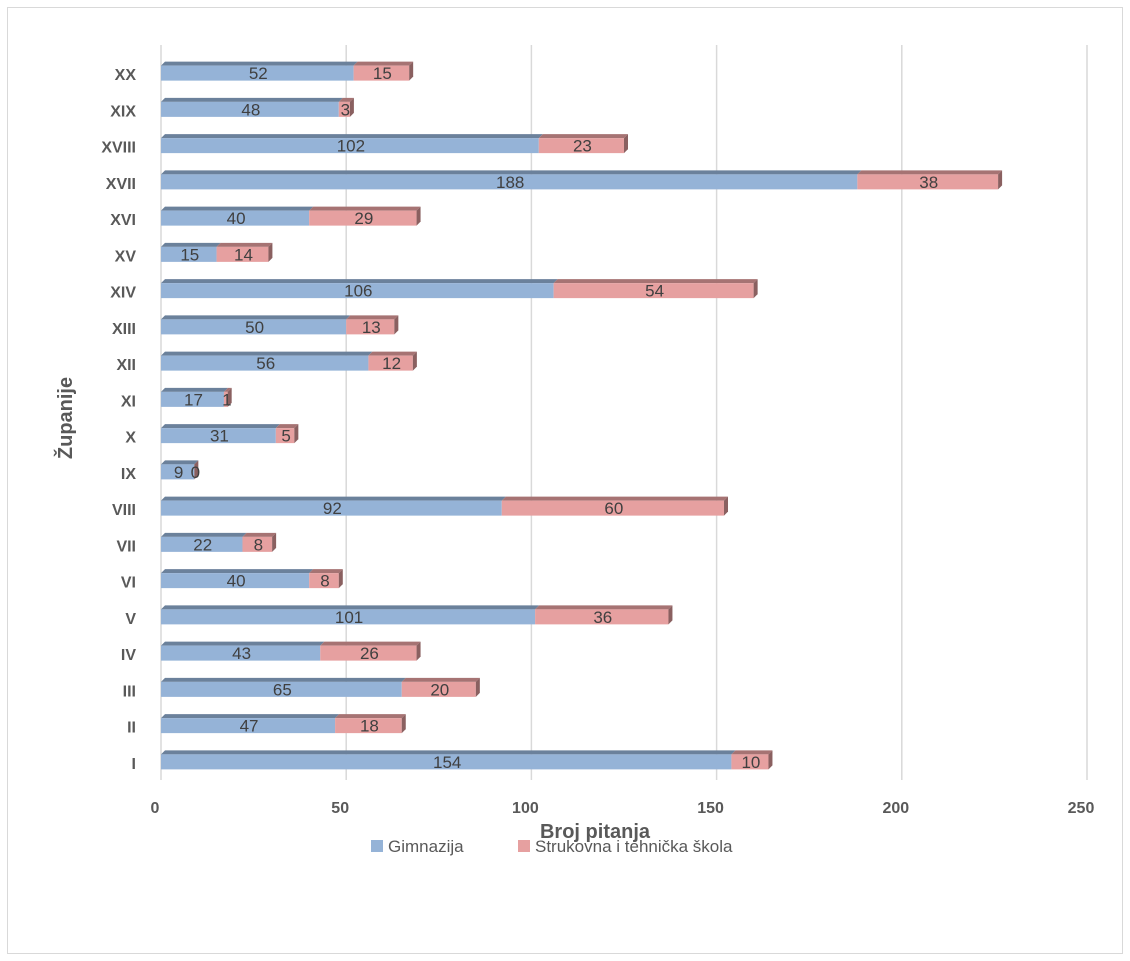 The image size is (1130, 961). Describe the element at coordinates (124, 329) in the screenshot. I see `y-tick-label: XIII` at that location.